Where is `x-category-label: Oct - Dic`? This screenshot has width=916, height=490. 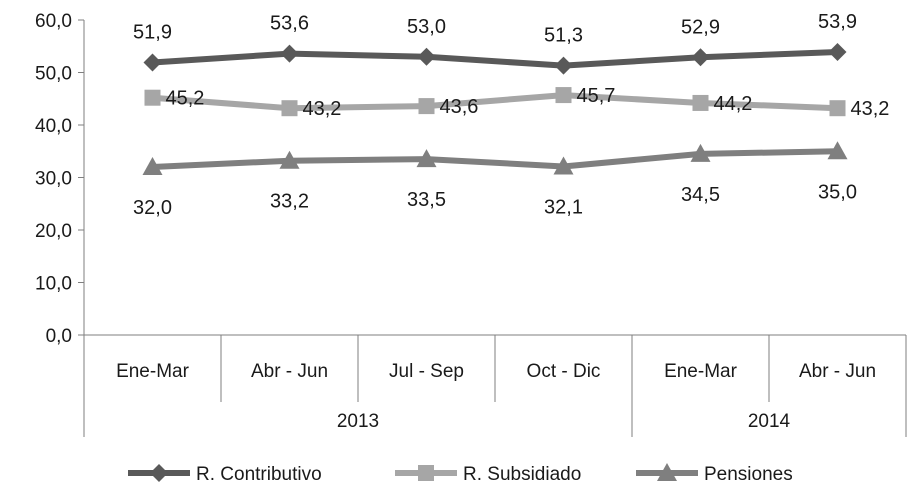
x-category-label: Oct - Dic is located at coordinates (564, 371).